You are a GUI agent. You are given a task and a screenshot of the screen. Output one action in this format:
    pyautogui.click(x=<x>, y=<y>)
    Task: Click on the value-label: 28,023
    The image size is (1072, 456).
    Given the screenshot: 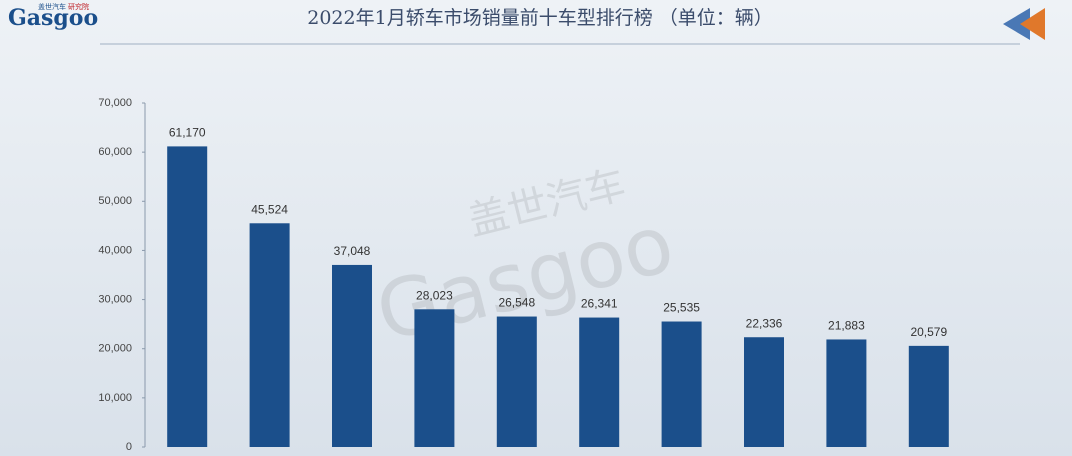 What is the action you would take?
    pyautogui.click(x=434, y=295)
    